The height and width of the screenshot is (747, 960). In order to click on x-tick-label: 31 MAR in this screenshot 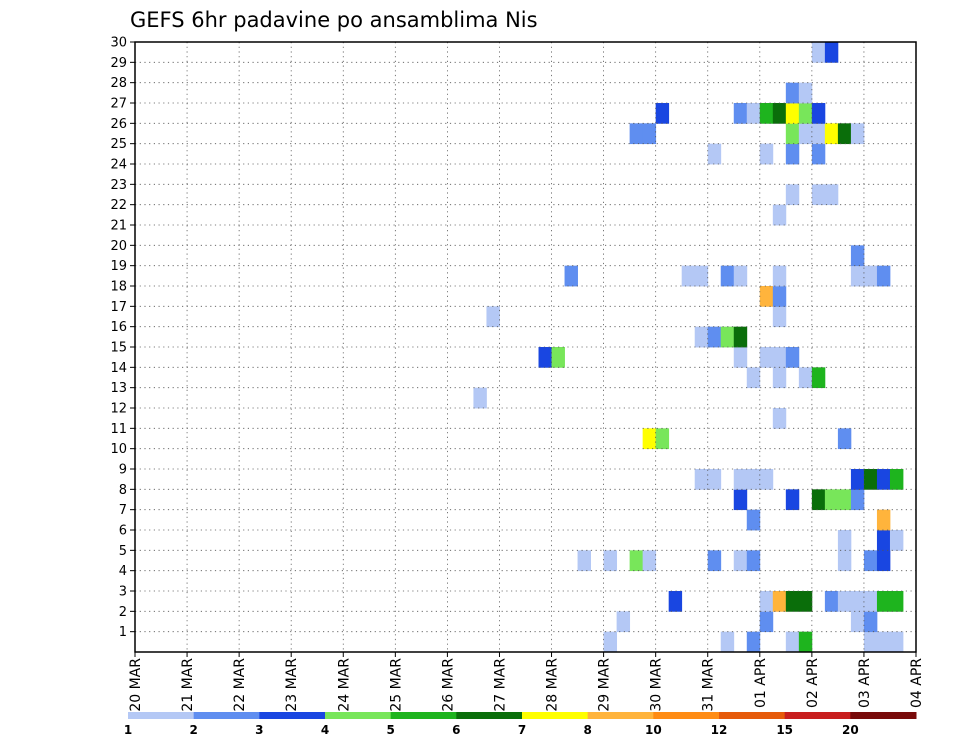, I will do `click(709, 685)`.